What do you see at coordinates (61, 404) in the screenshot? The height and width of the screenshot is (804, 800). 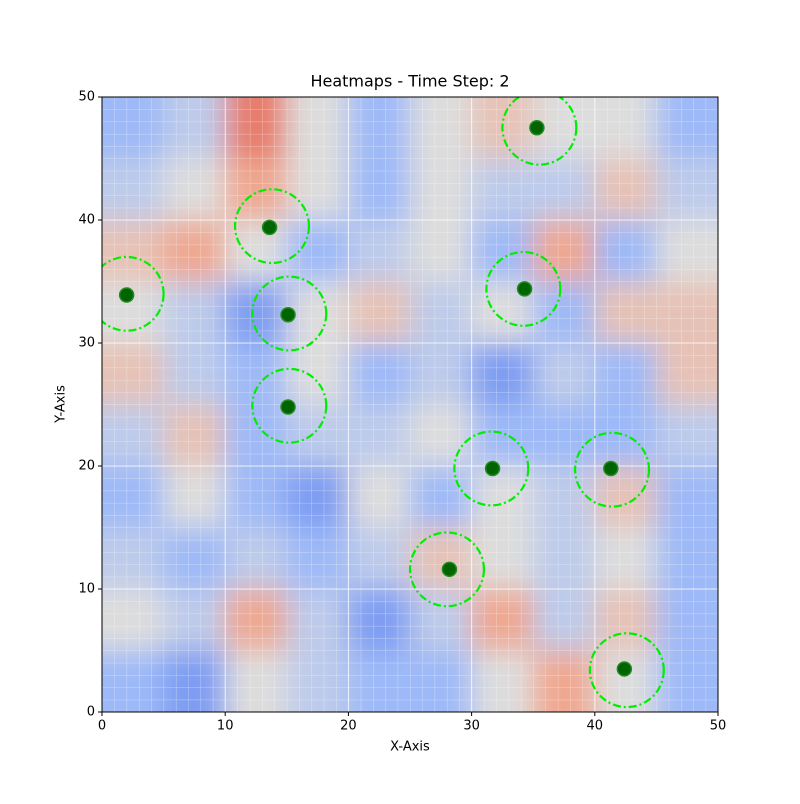 I see `y-axis-label: Y-Axis` at bounding box center [61, 404].